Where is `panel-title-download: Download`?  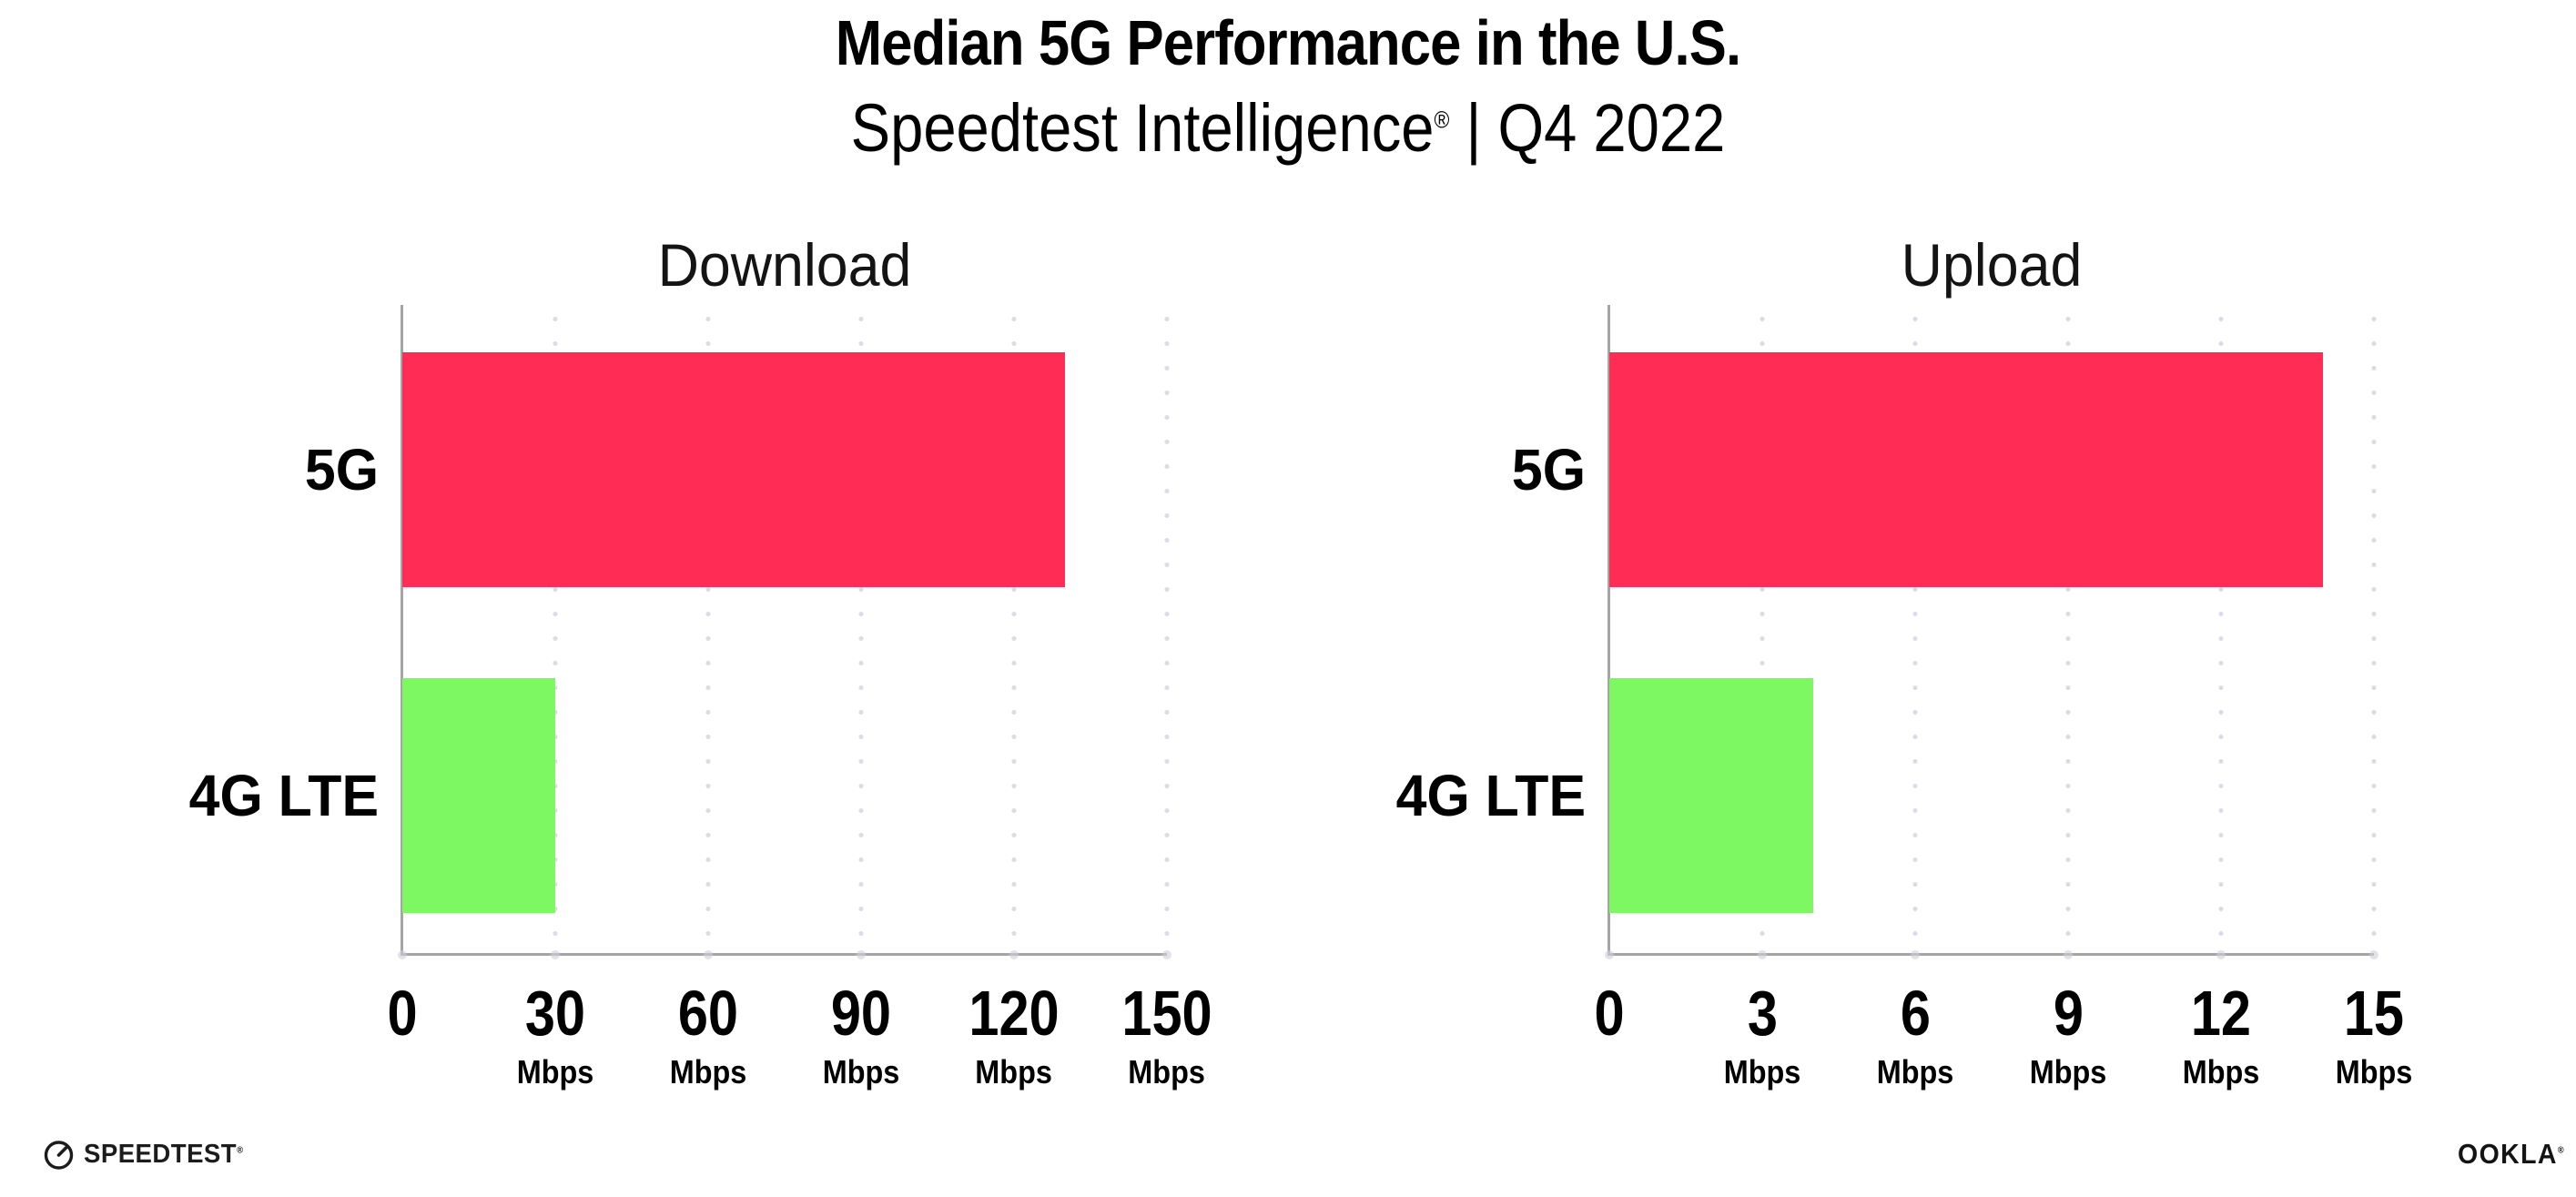
panel-title-download: Download is located at coordinates (784, 265).